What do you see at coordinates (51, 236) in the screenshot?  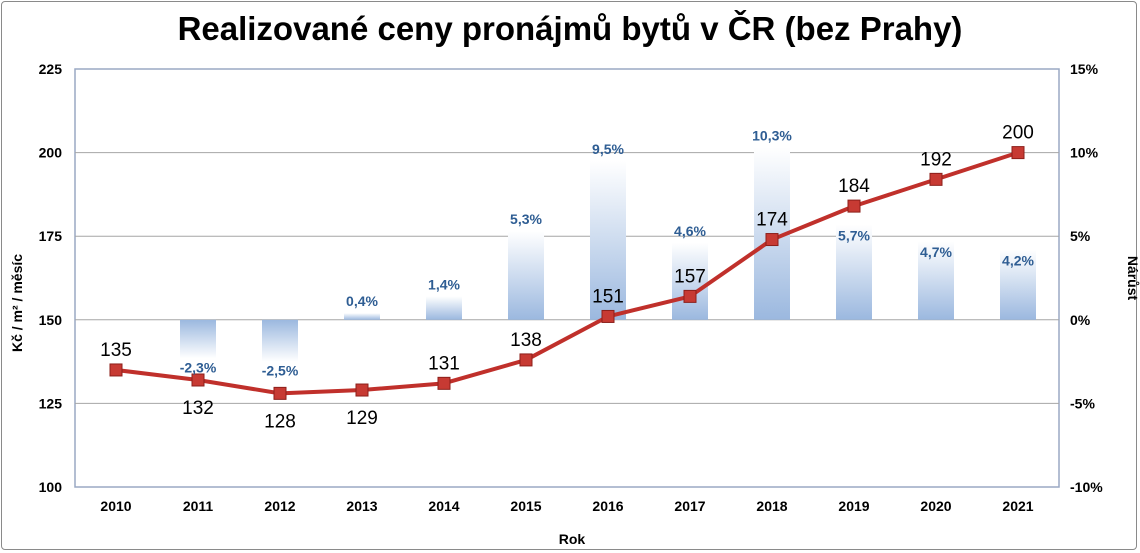 I see `y-left-tick-label: 175` at bounding box center [51, 236].